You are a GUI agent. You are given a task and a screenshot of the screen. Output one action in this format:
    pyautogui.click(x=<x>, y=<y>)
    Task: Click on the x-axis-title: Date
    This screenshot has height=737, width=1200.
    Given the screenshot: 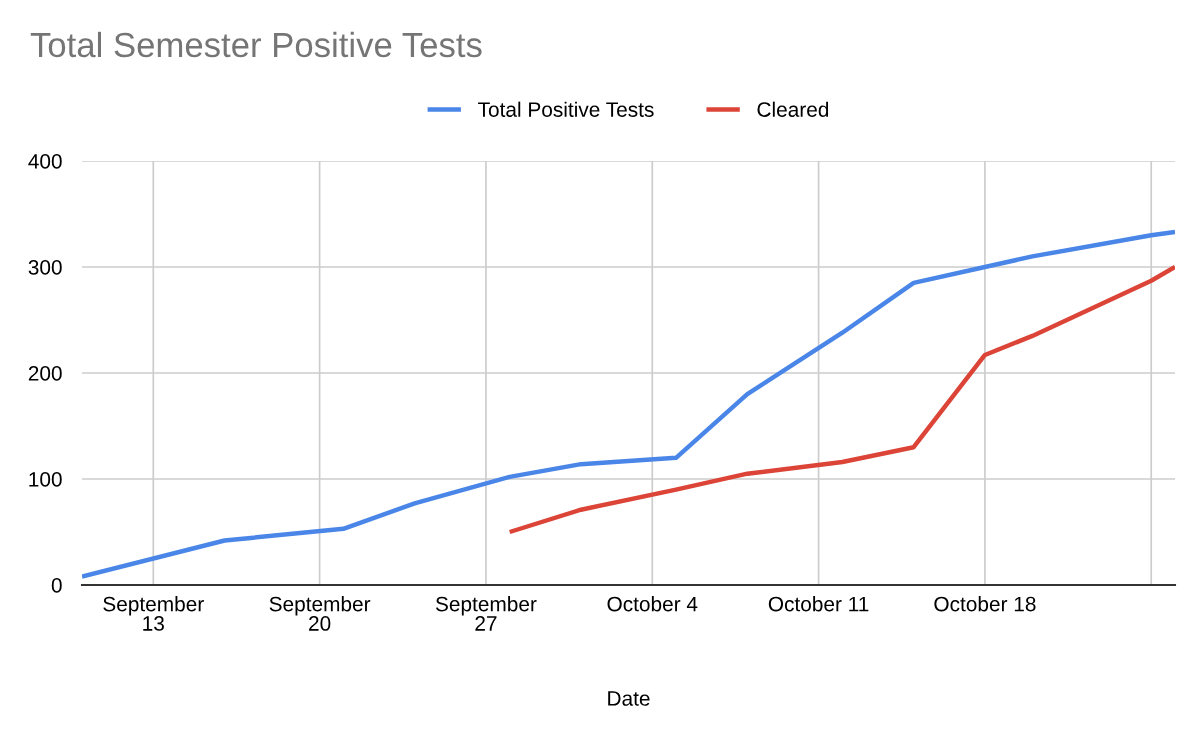 What is the action you would take?
    pyautogui.click(x=629, y=698)
    